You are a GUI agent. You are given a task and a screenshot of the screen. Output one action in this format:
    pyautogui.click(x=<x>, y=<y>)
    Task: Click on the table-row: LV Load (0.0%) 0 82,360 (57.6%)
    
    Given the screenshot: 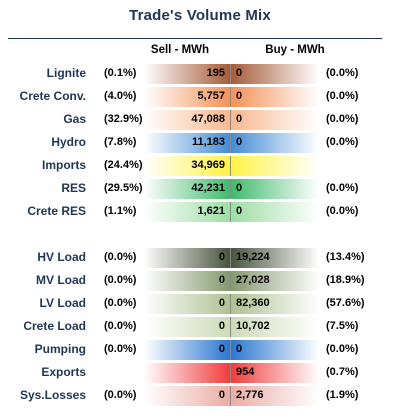 What is the action you would take?
    pyautogui.click(x=200, y=304)
    